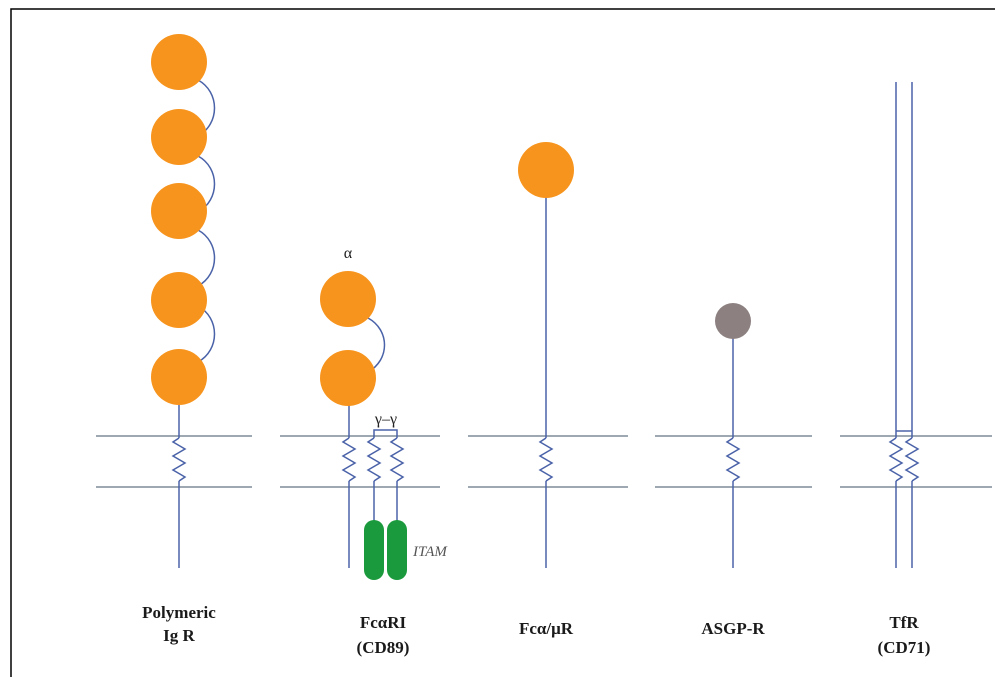 This screenshot has width=995, height=677. What do you see at coordinates (904, 647) in the screenshot?
I see `receptor-name: (CD71)` at bounding box center [904, 647].